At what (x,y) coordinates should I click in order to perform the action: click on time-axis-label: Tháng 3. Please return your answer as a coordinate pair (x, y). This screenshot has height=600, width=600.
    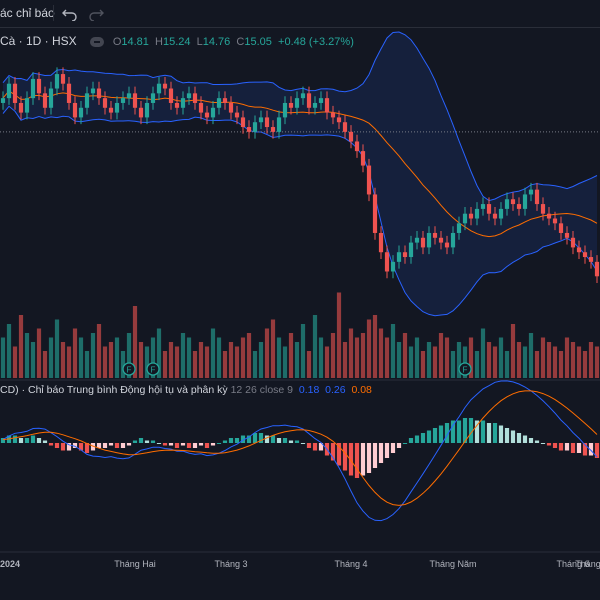
    Looking at the image, I should click on (230, 564).